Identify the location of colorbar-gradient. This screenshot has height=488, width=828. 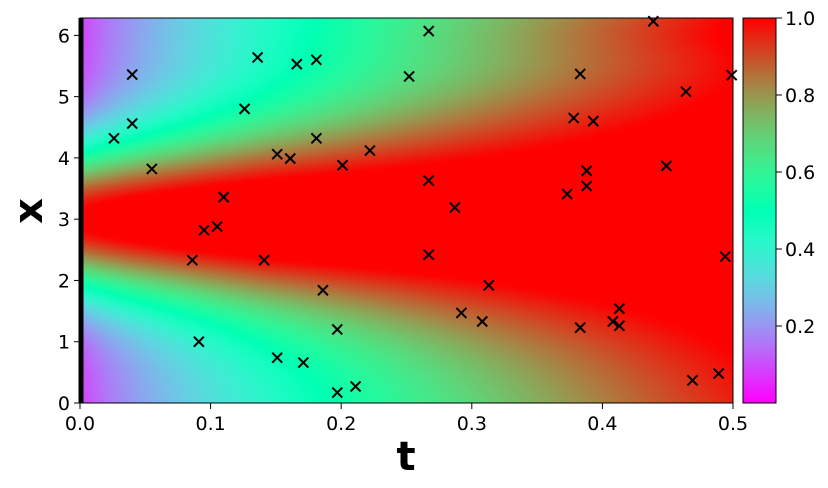
(759, 210).